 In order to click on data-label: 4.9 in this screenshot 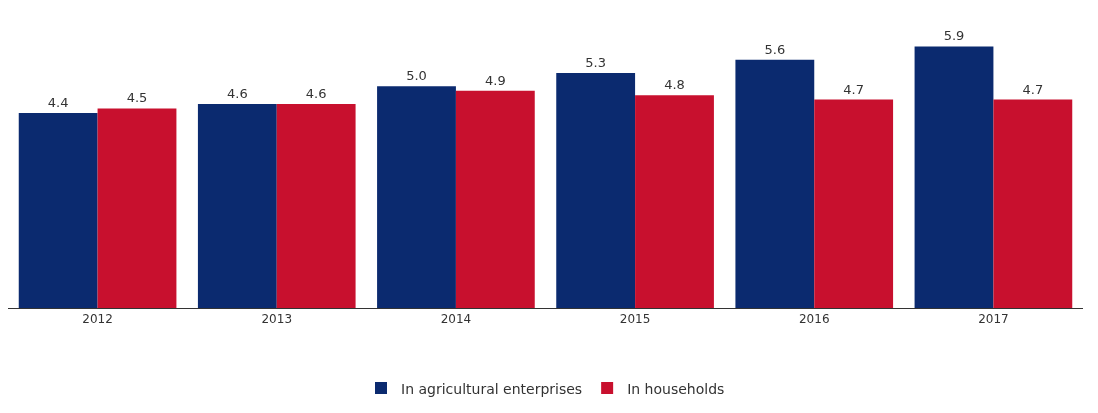, I will do `click(495, 80)`.